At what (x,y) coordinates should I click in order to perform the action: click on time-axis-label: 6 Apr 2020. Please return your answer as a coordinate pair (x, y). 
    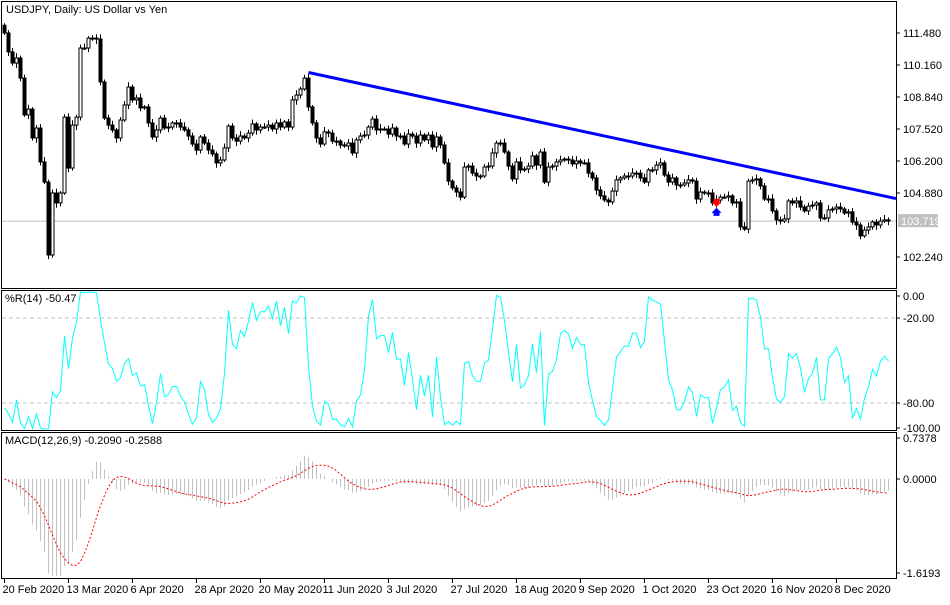
    Looking at the image, I should click on (157, 590).